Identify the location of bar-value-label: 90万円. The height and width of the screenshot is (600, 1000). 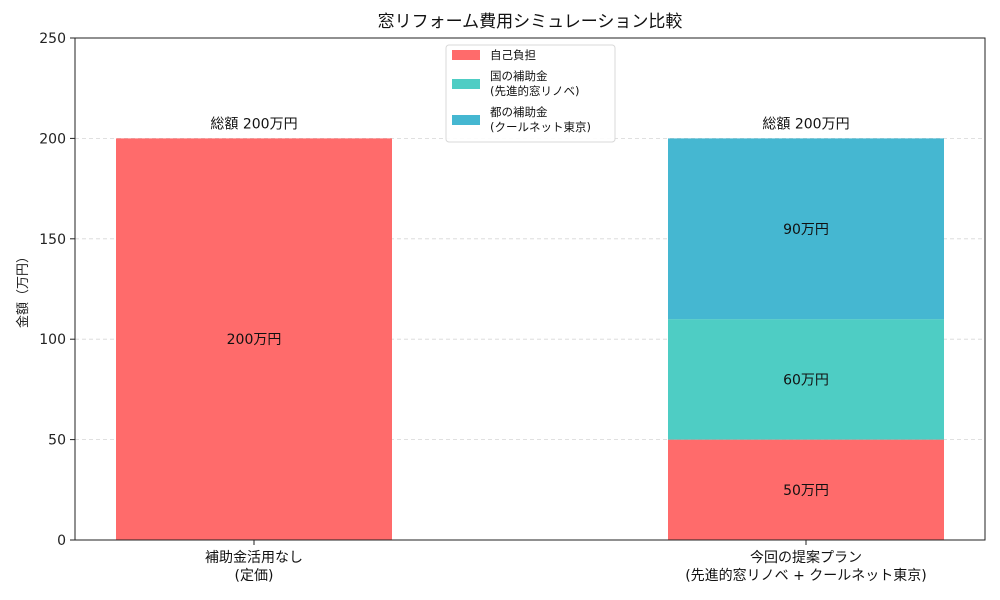
(806, 230).